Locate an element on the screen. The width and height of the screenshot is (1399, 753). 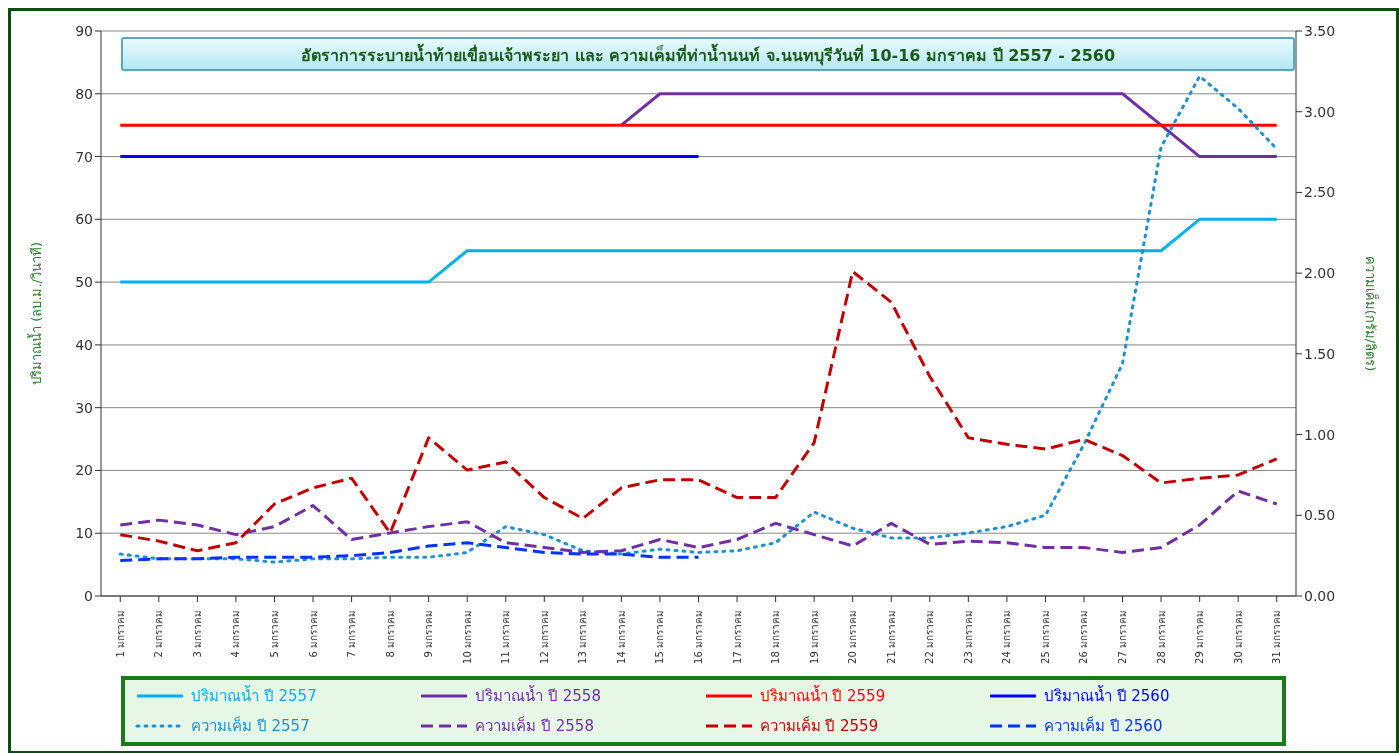
x-tick-label: 11 มกราคม is located at coordinates (506, 637).